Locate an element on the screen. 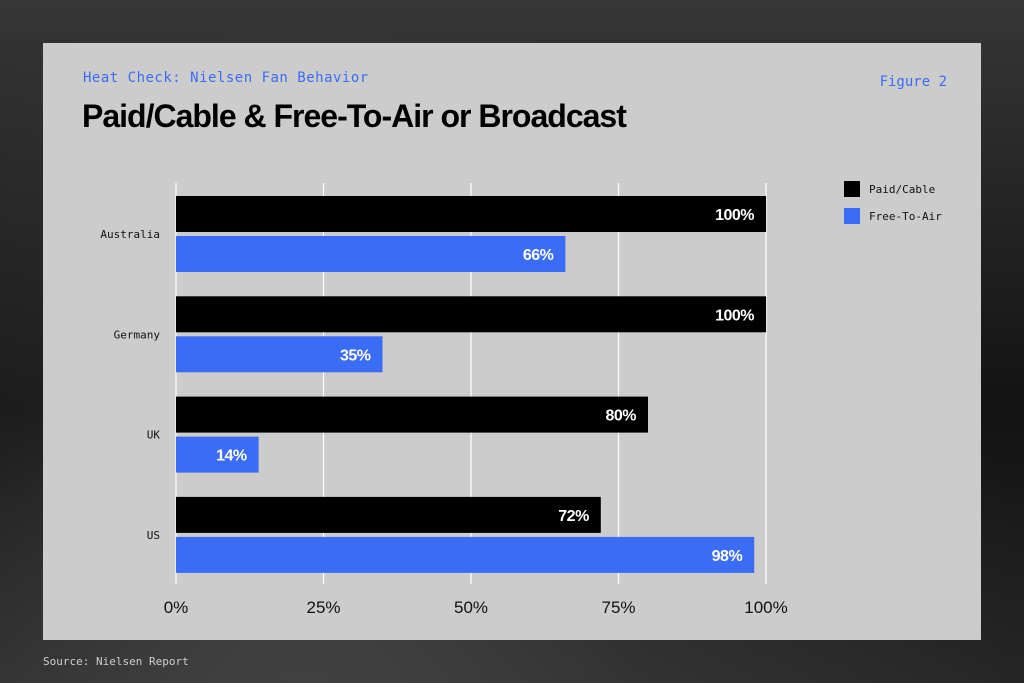 Image resolution: width=1024 pixels, height=683 pixels. category-label: US is located at coordinates (153, 535).